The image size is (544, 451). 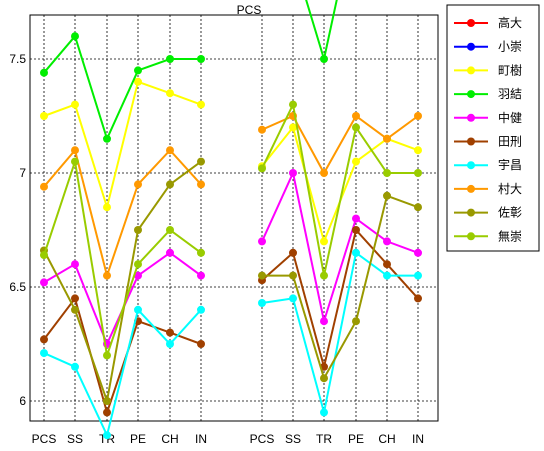 I want to click on legend-item: 宇昌, so click(x=488, y=165).